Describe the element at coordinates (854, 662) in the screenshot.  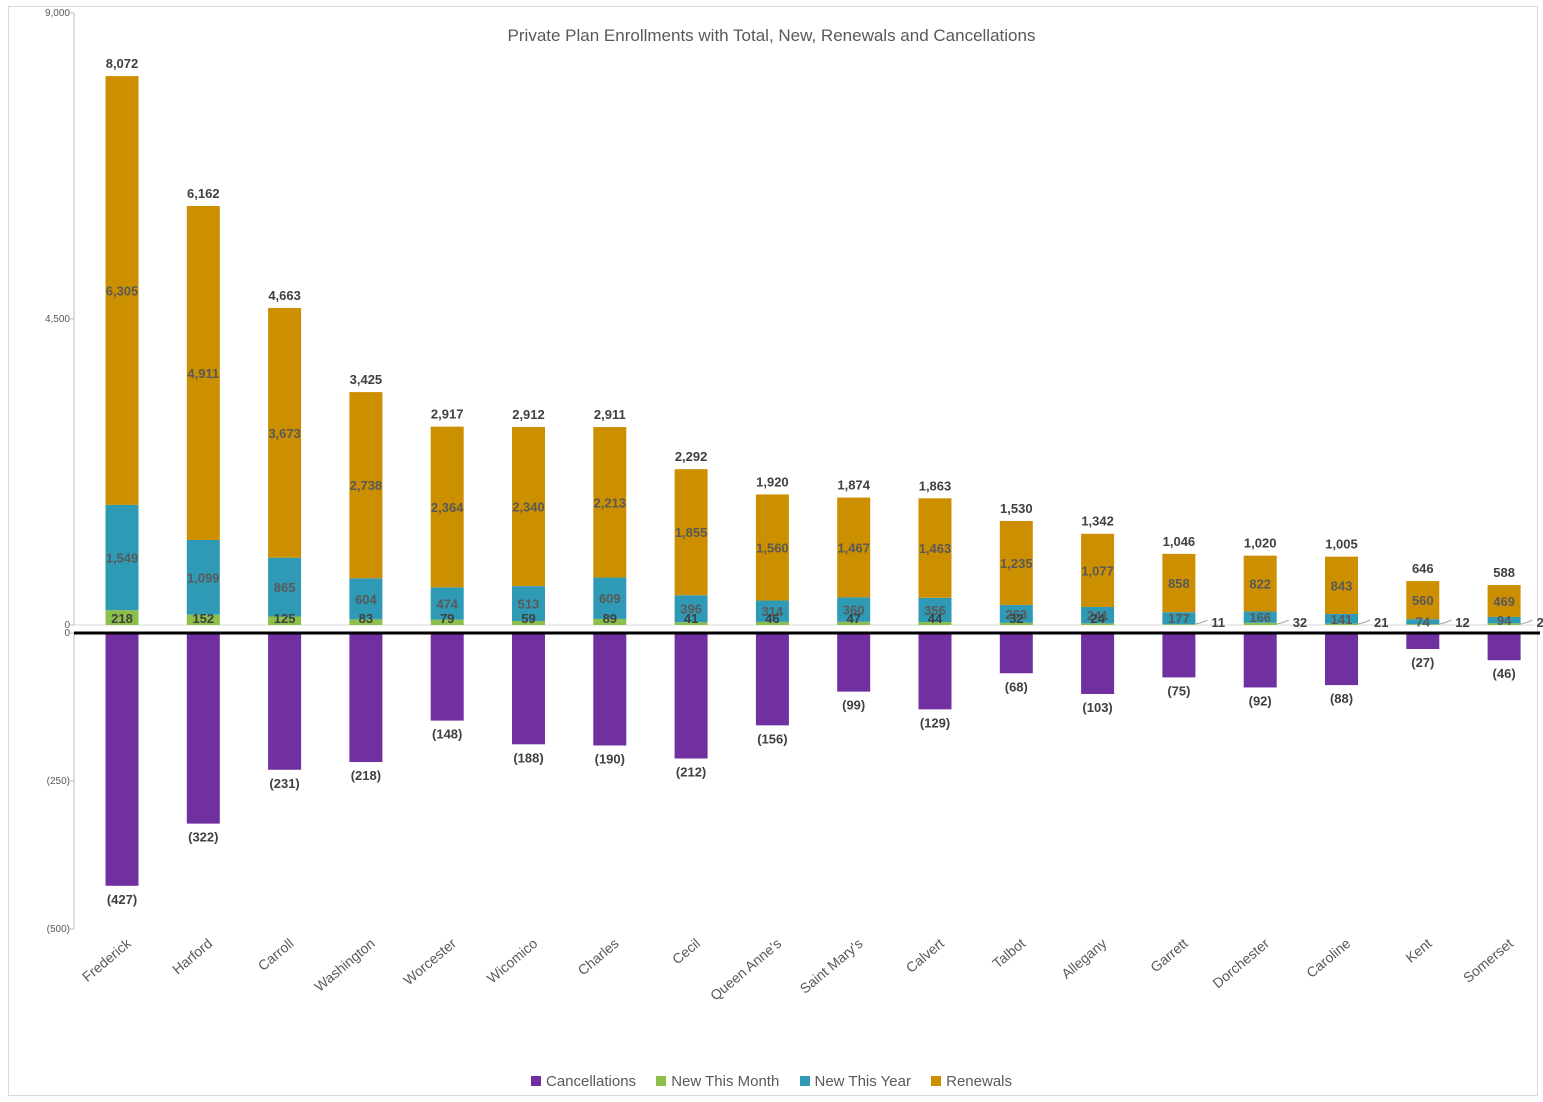
I see `bar-cancellations-saint-mary-s` at that location.